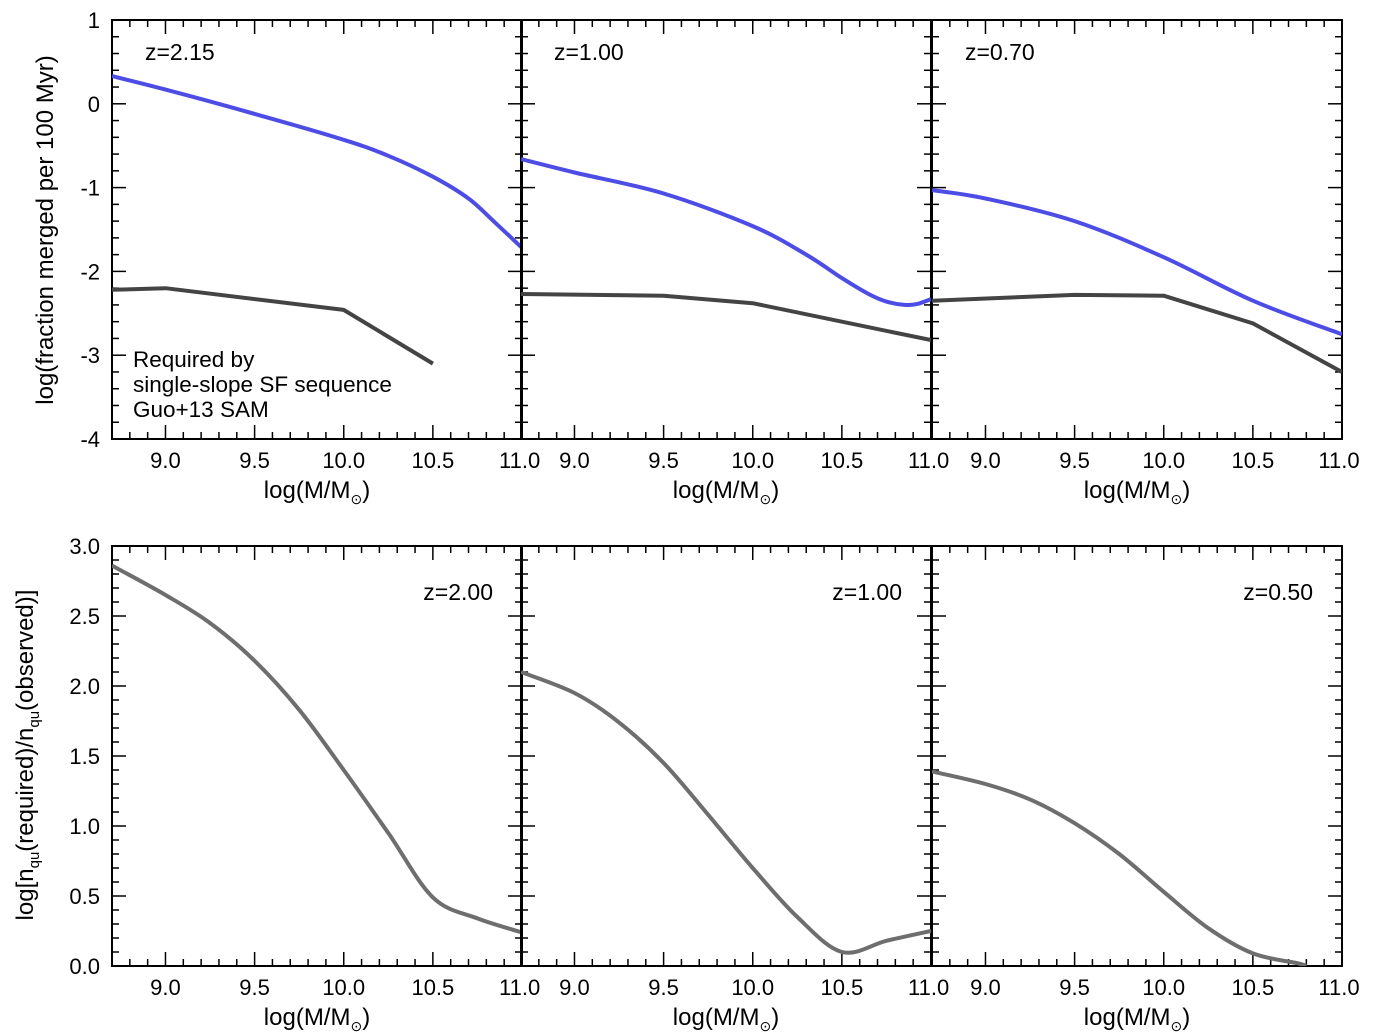 This screenshot has height=1034, width=1387. What do you see at coordinates (90, 355) in the screenshot?
I see `y-tick-label: -3` at bounding box center [90, 355].